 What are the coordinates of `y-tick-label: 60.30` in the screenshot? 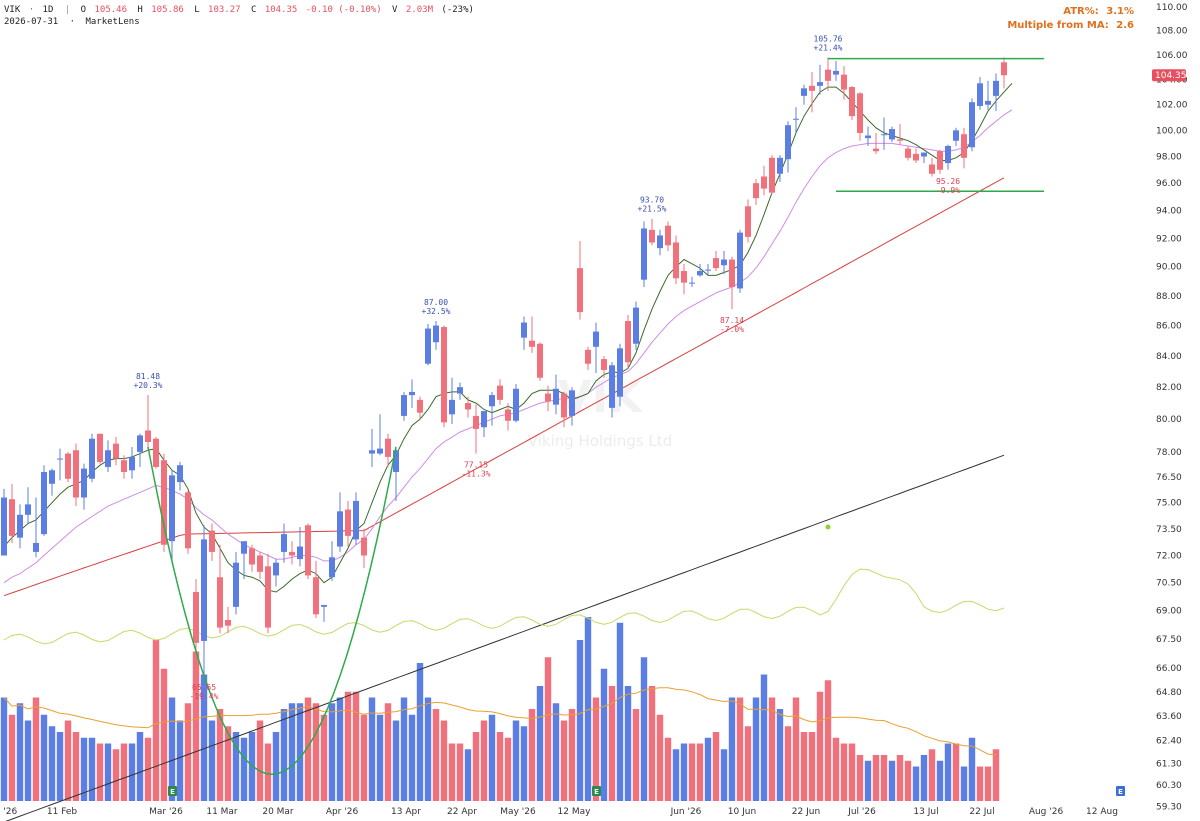 It's located at (1169, 786).